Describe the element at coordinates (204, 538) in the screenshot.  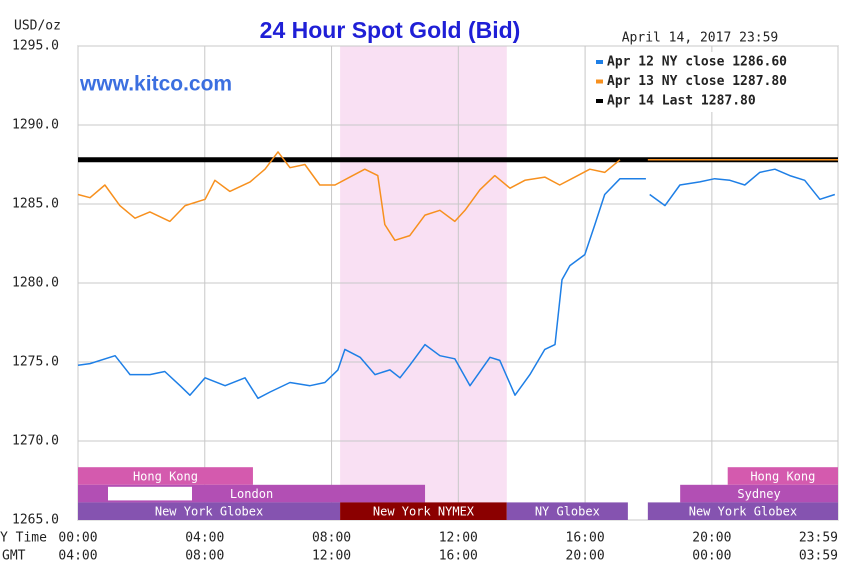
I see `x-tick-label: 04:00` at that location.